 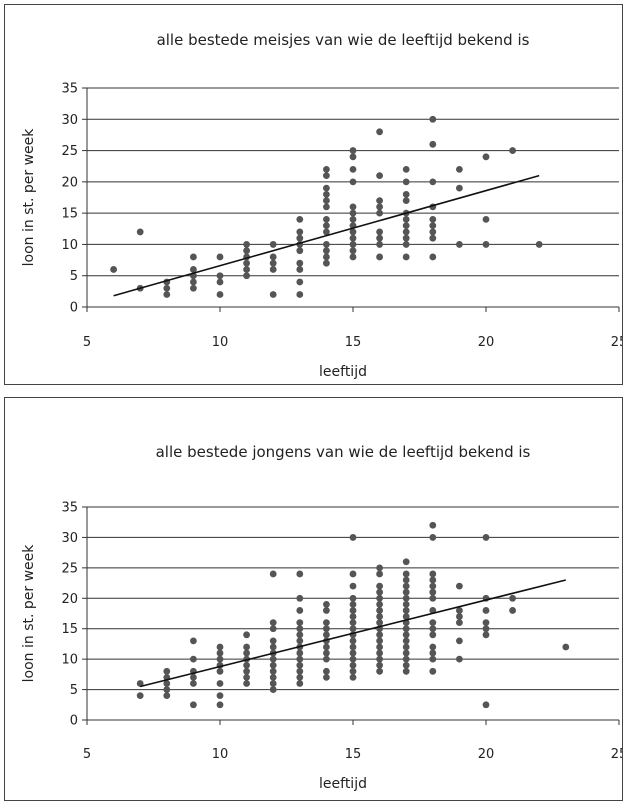 I want to click on y-axis-label: loon in st. per week, so click(x=29, y=197).